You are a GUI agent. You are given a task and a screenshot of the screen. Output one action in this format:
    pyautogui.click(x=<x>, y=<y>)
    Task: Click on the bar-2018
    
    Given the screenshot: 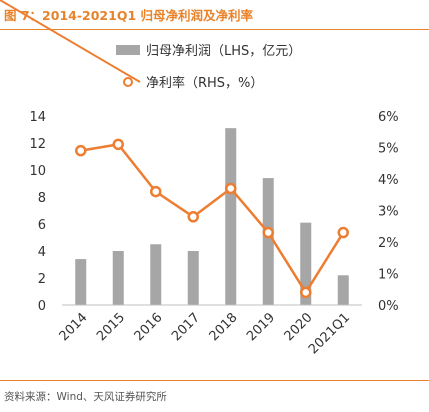 What is the action you would take?
    pyautogui.click(x=231, y=216)
    